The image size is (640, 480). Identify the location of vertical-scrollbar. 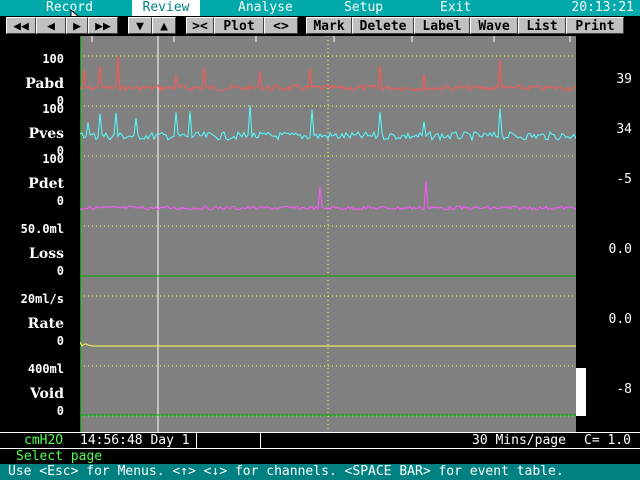
(581, 234).